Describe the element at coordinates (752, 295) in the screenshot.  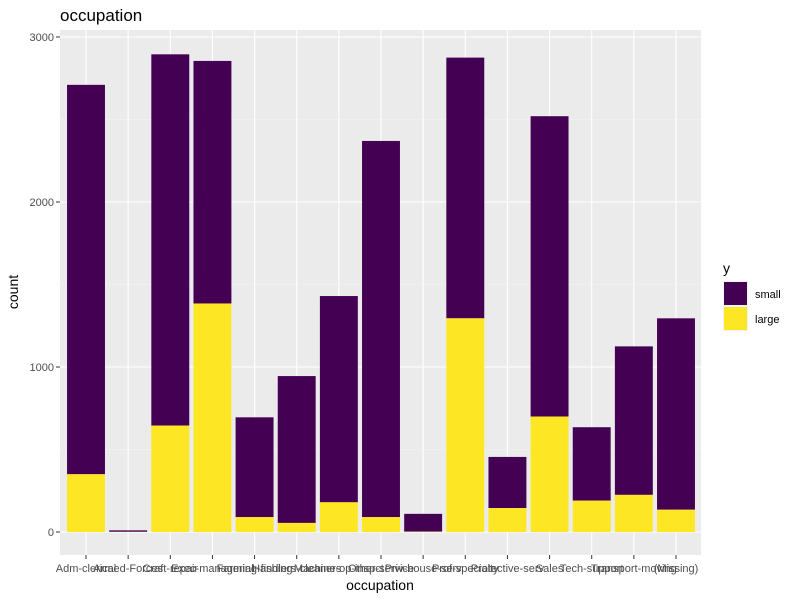
I see `legend: y small large` at that location.